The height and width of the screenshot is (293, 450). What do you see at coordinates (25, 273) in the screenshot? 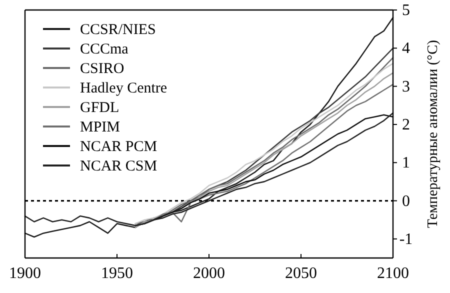
I see `x-tick-label: 1900` at bounding box center [25, 273].